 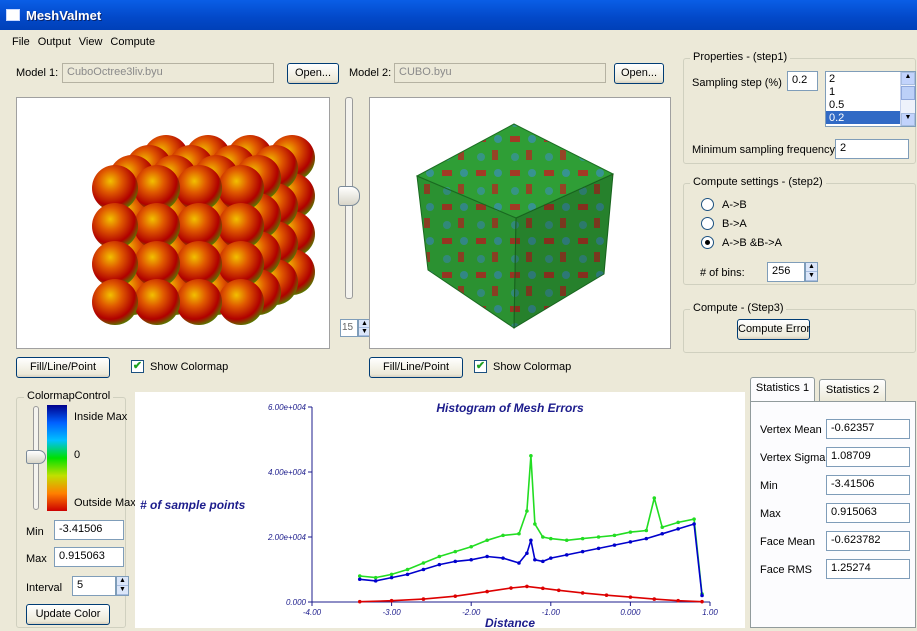 What do you see at coordinates (101, 417) in the screenshot?
I see `colormap-inside-label: Inside Max` at bounding box center [101, 417].